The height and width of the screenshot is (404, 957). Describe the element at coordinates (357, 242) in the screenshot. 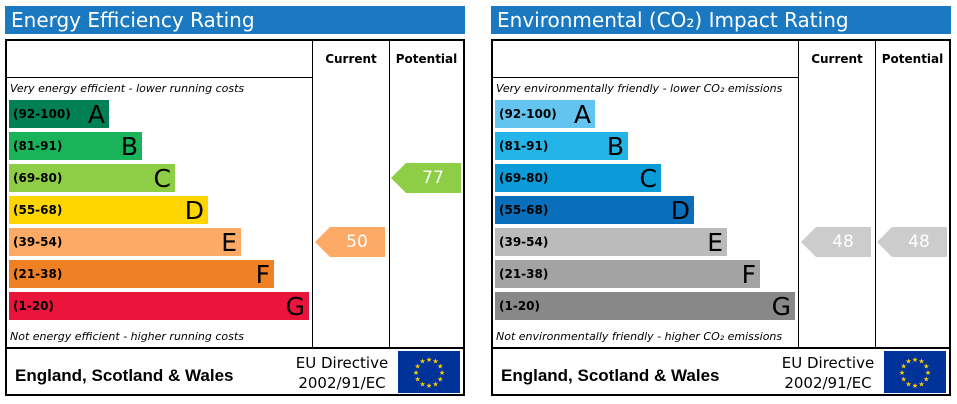

I see `current-rating-value: 50` at that location.